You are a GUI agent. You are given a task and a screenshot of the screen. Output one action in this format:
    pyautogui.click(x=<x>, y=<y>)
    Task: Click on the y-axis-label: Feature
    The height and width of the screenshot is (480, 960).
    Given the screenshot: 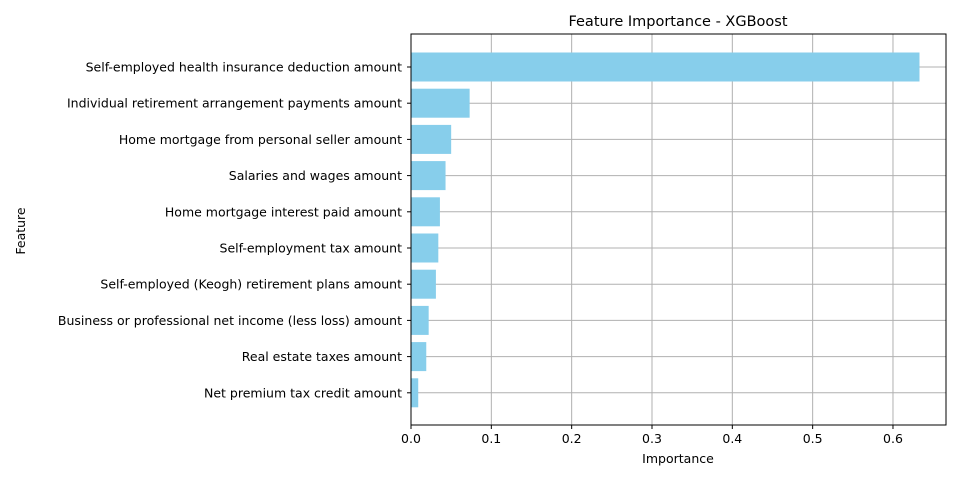 What is the action you would take?
    pyautogui.click(x=20, y=231)
    